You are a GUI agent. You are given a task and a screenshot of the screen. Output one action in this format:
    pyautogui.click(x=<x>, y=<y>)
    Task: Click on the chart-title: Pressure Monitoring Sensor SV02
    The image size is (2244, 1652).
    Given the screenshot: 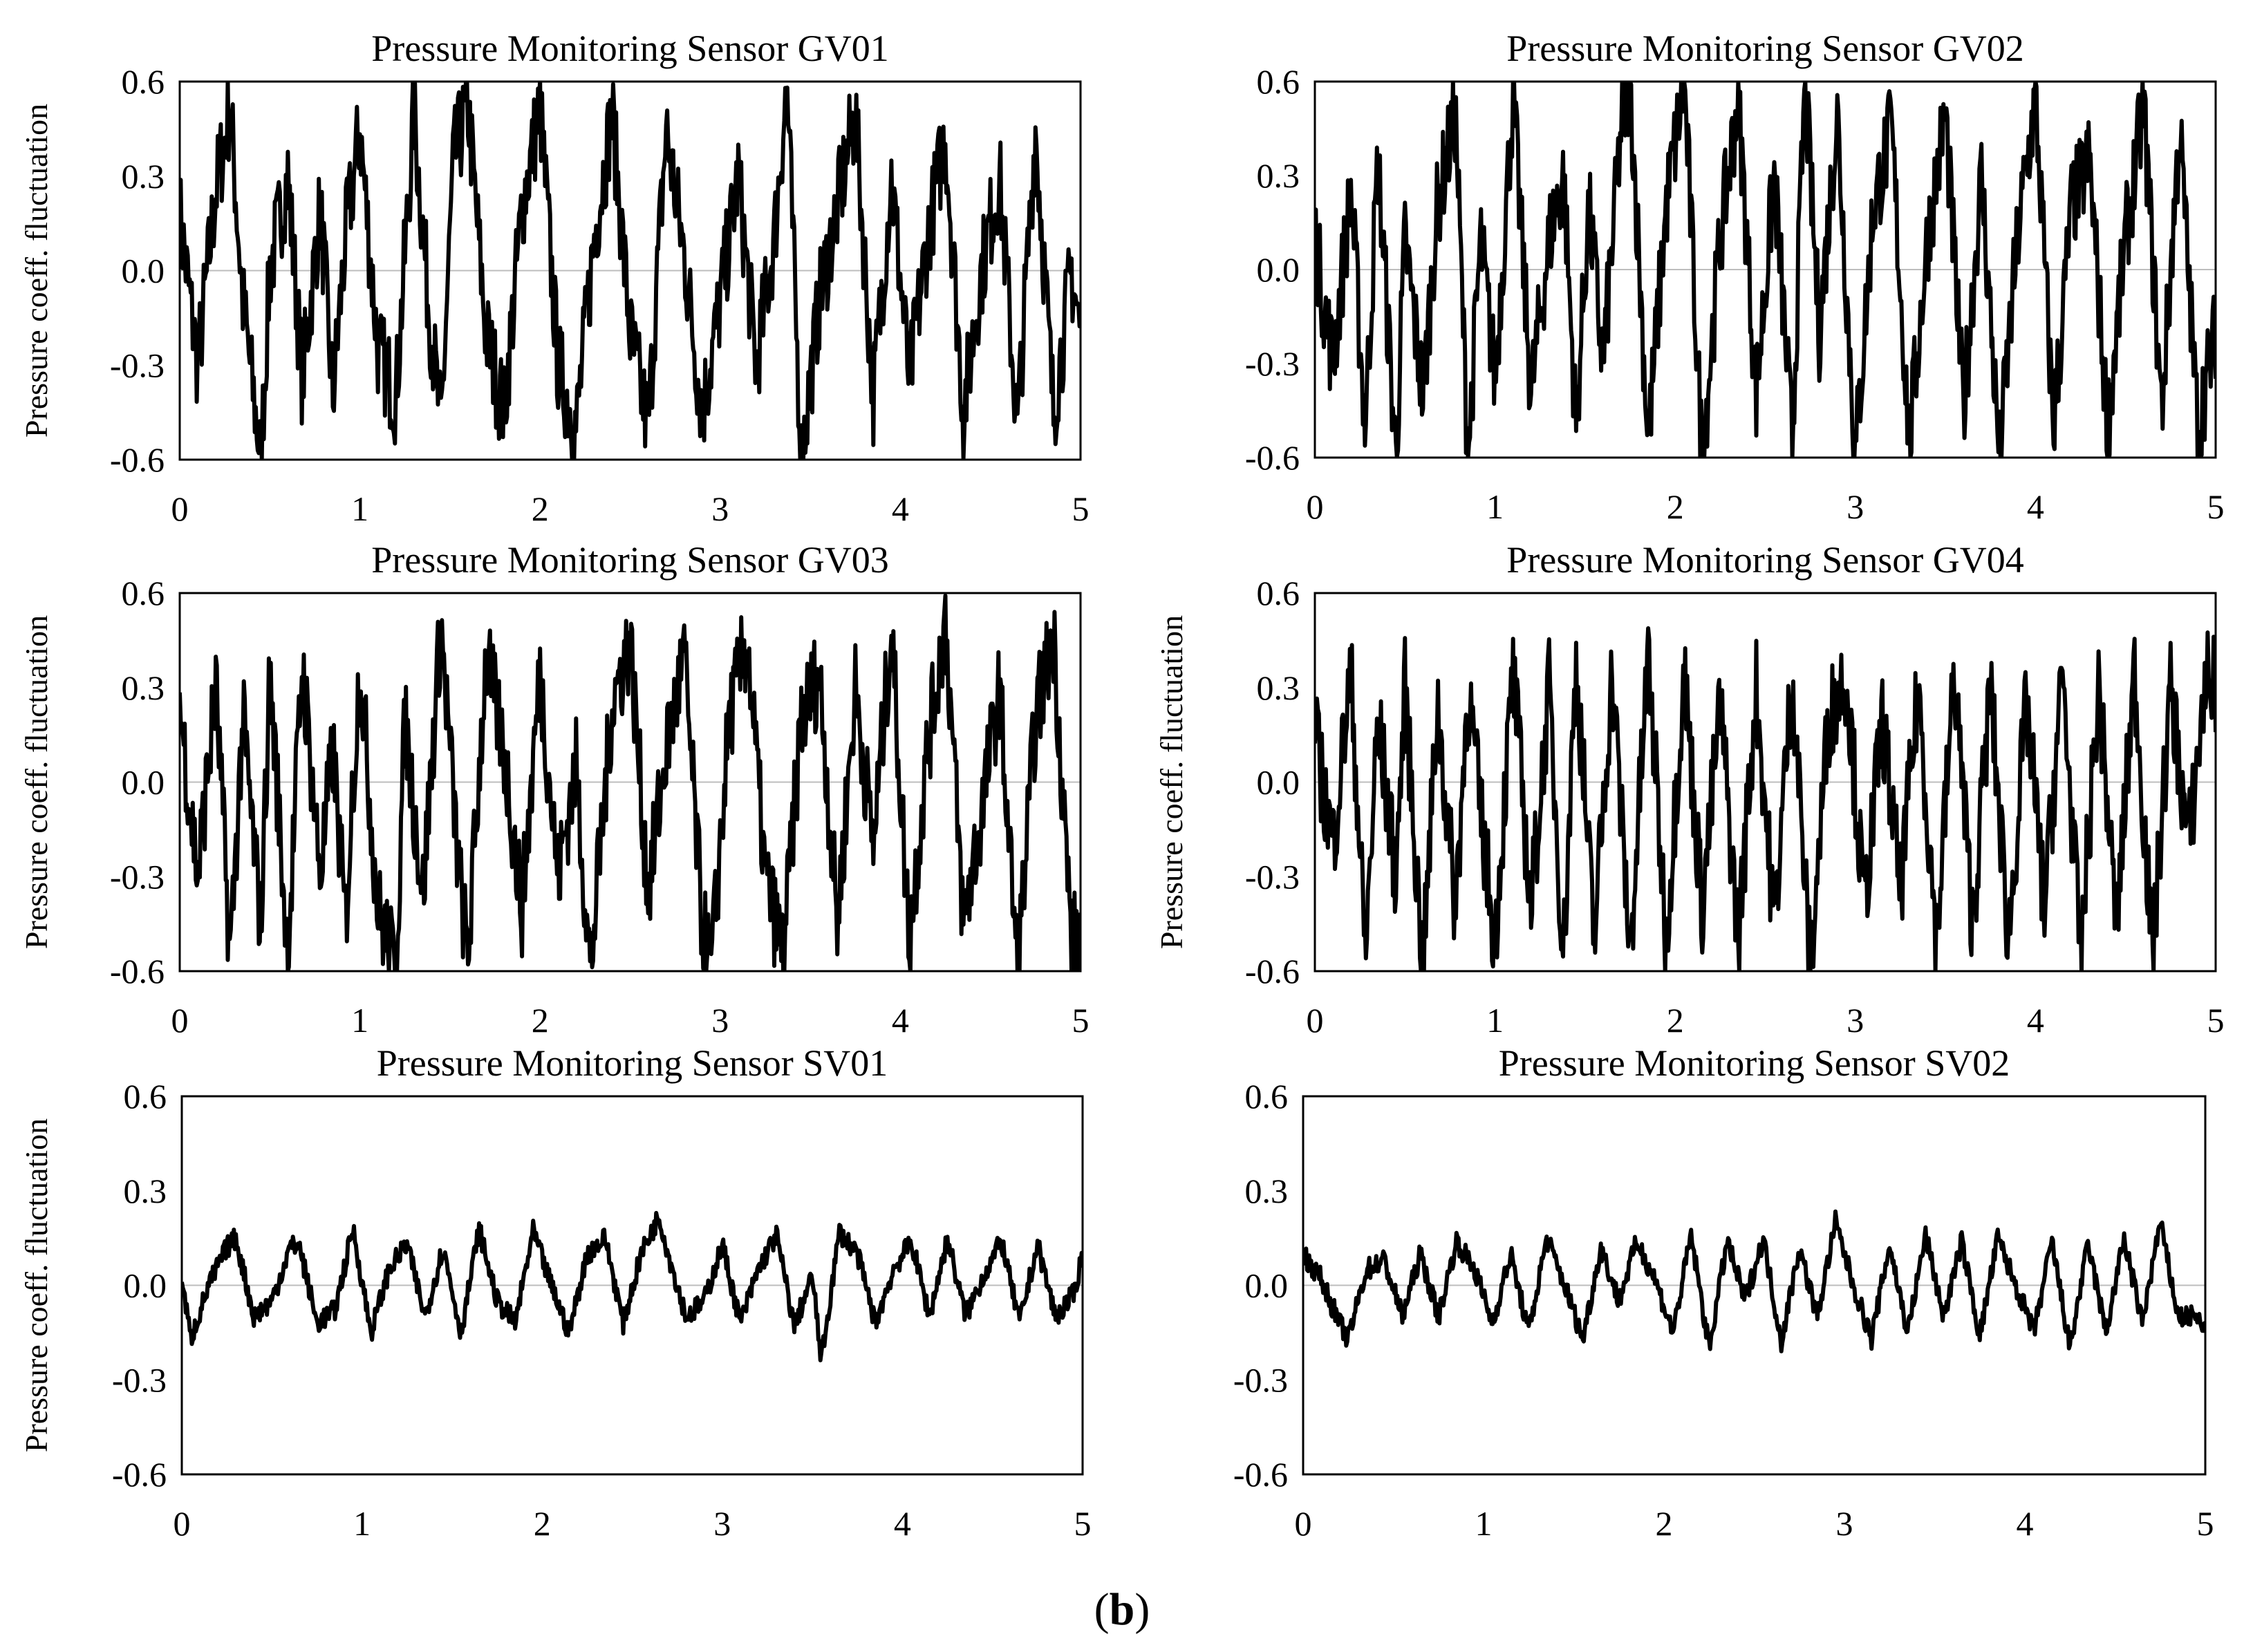 What is the action you would take?
    pyautogui.click(x=1754, y=1063)
    